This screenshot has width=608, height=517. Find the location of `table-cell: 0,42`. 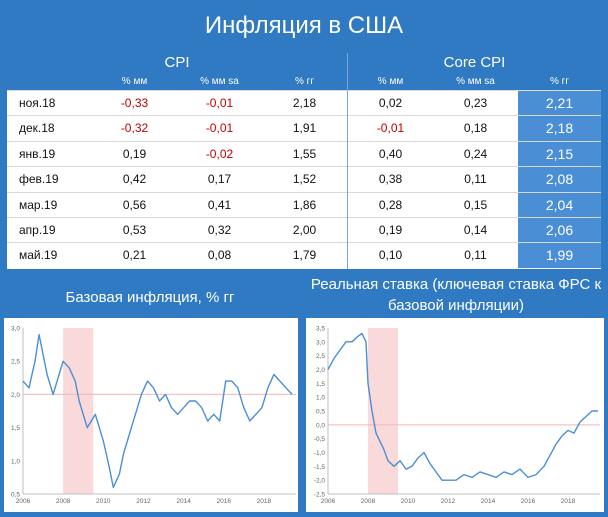

table-cell: 0,42 is located at coordinates (134, 179).